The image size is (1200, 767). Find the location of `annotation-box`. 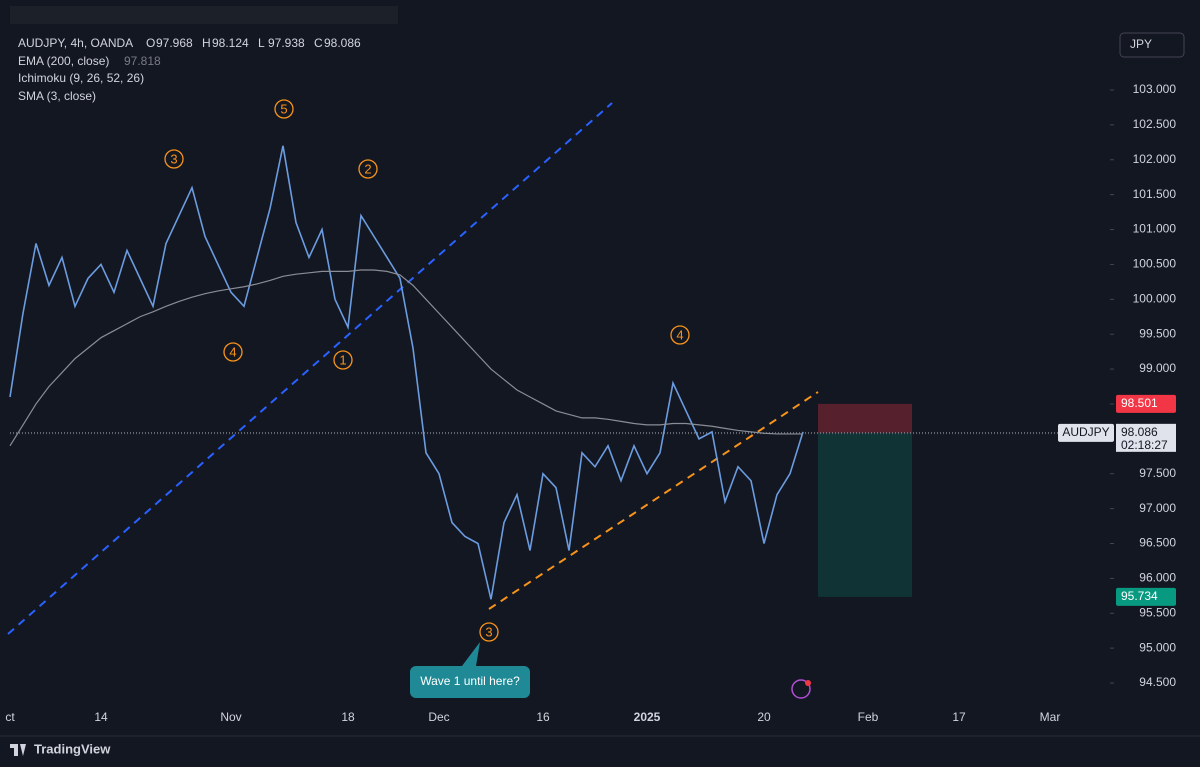

annotation-box is located at coordinates (470, 682).